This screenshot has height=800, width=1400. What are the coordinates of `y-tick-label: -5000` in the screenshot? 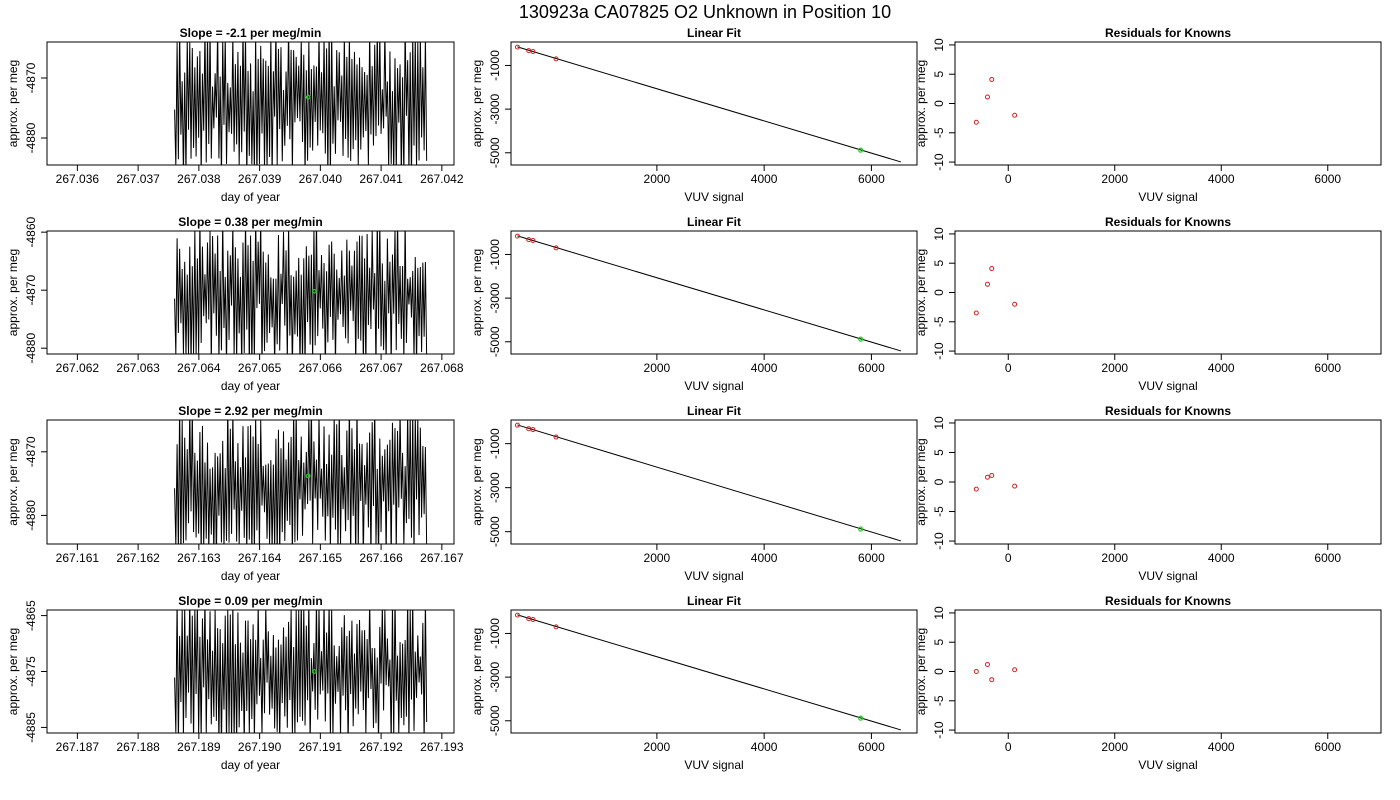 It's located at (495, 720).